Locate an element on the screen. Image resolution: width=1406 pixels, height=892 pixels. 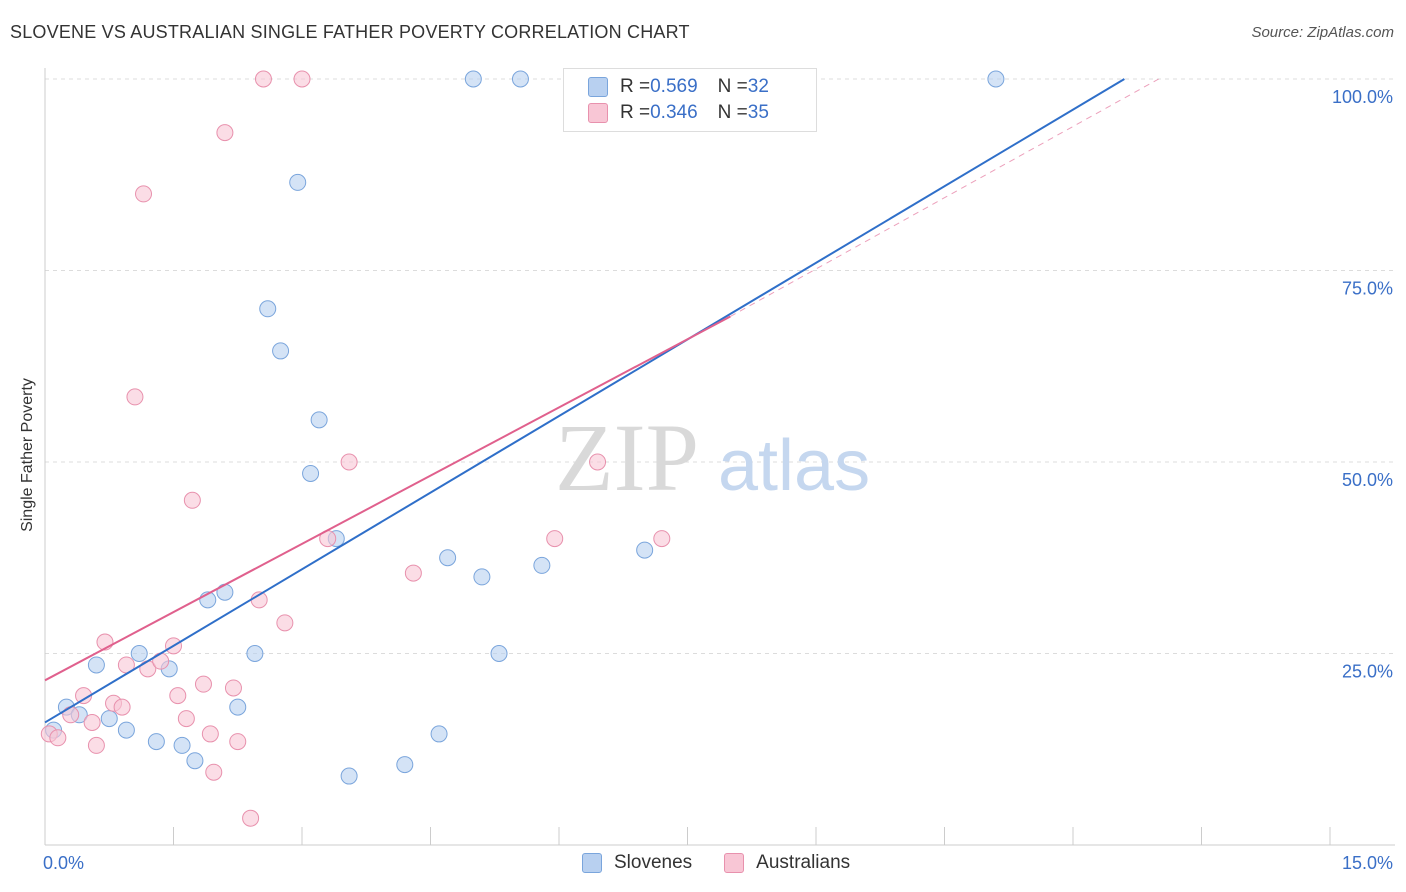
legend-r-value: 0.346 is located at coordinates (674, 112).